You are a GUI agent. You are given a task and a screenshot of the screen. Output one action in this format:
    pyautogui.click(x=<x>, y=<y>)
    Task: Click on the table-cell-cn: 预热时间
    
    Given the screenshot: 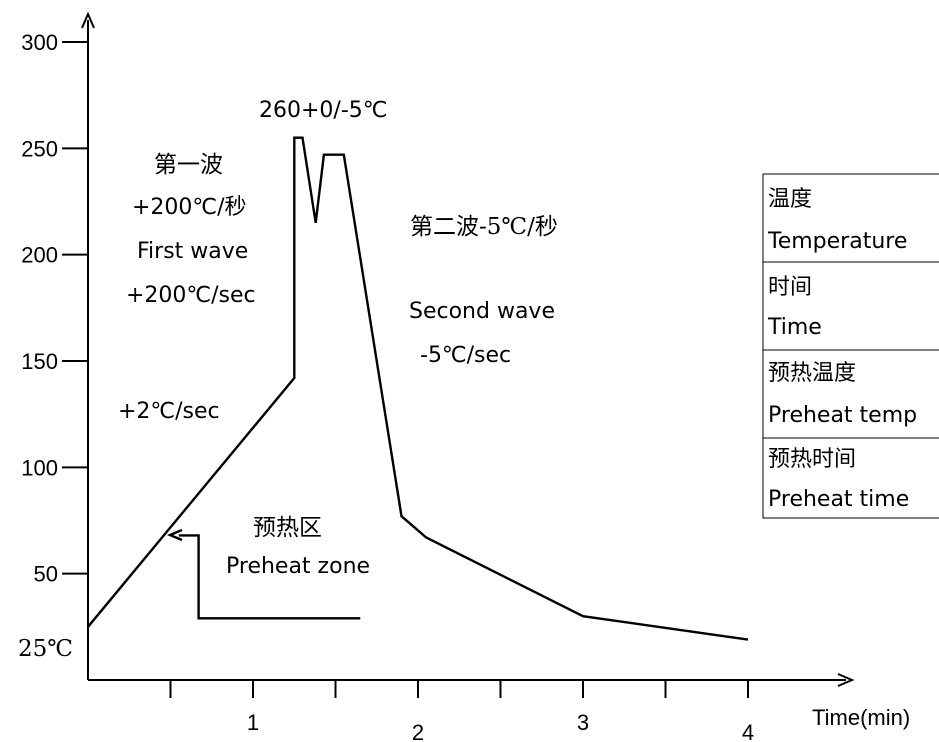 What is the action you would take?
    pyautogui.click(x=812, y=459)
    